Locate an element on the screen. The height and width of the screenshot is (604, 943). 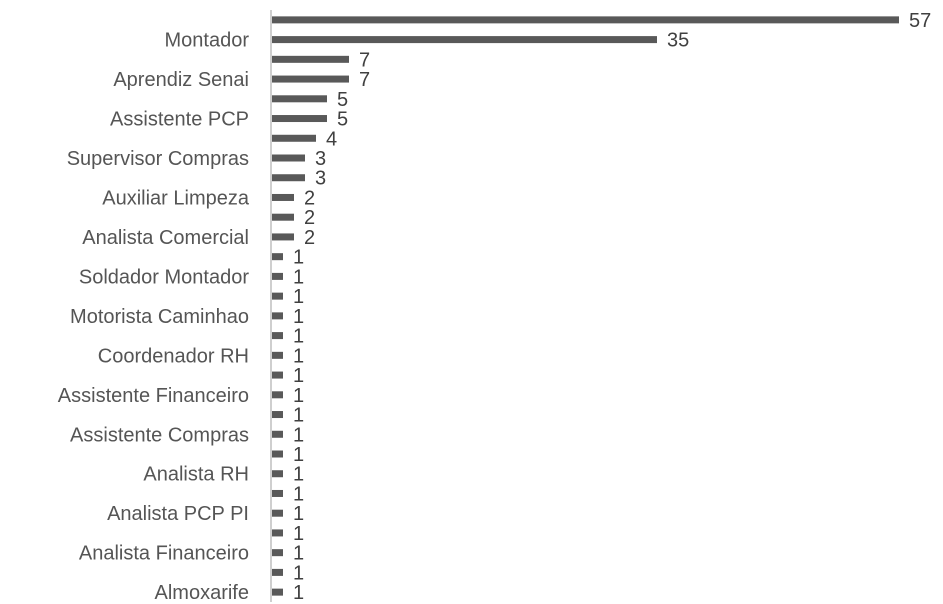
category-label: Analista RH is located at coordinates (196, 475).